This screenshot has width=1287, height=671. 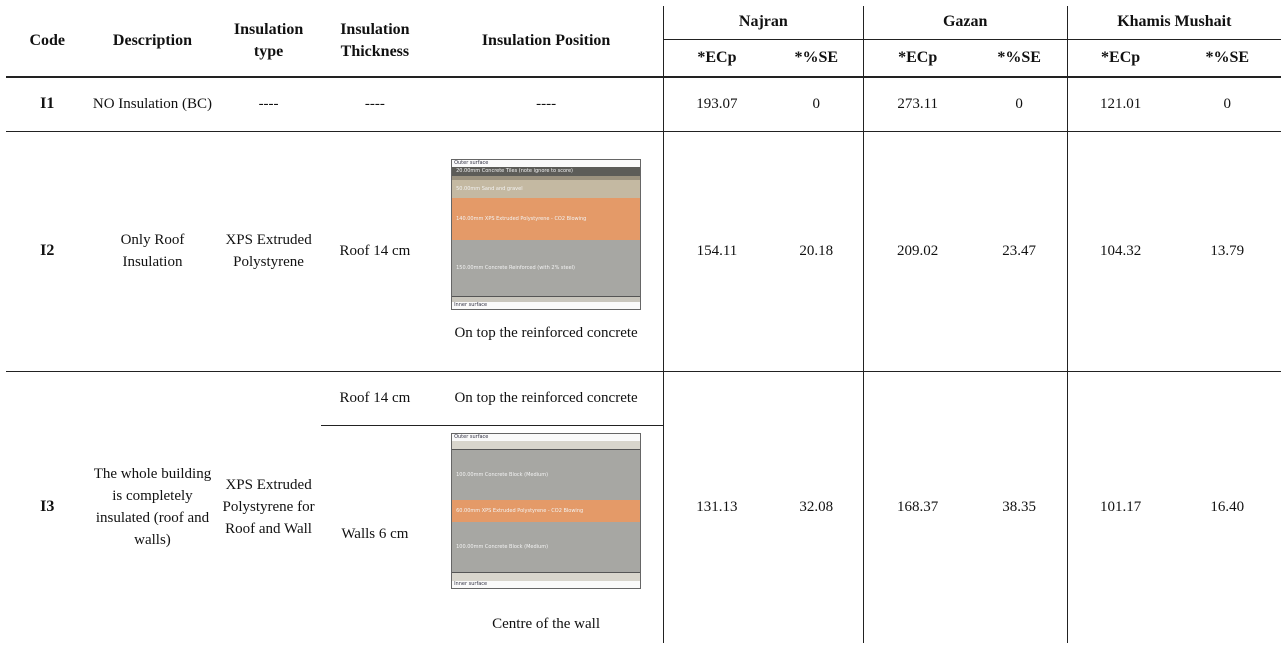 I want to click on najran-se-value: 32.08, so click(x=816, y=507).